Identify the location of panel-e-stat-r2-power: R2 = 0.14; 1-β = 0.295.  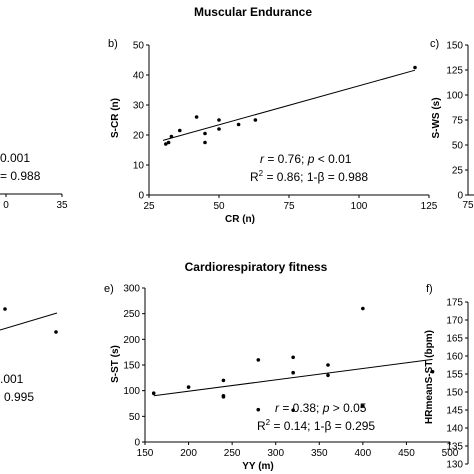
(316, 425).